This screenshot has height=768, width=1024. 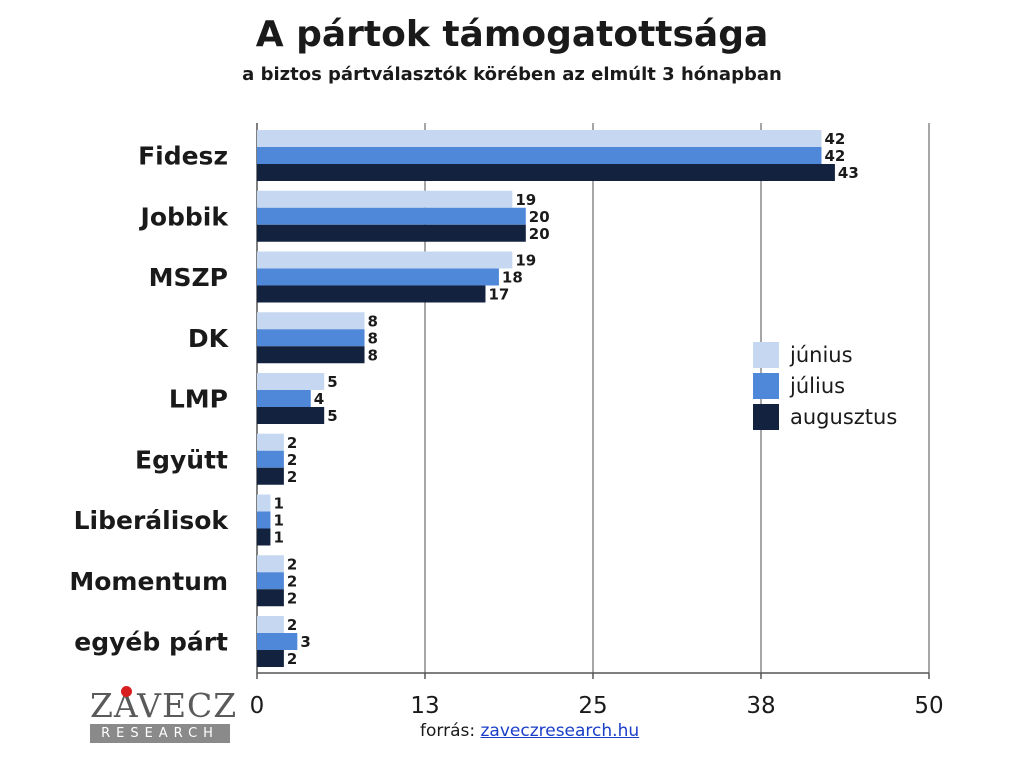 I want to click on category-label: MSZP, so click(x=188, y=277).